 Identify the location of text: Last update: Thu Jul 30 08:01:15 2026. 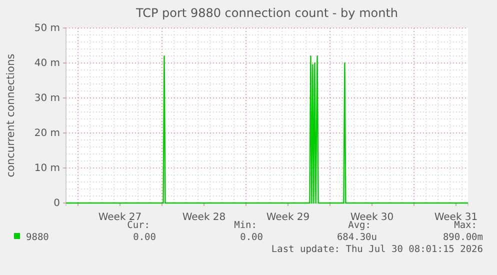
(377, 249).